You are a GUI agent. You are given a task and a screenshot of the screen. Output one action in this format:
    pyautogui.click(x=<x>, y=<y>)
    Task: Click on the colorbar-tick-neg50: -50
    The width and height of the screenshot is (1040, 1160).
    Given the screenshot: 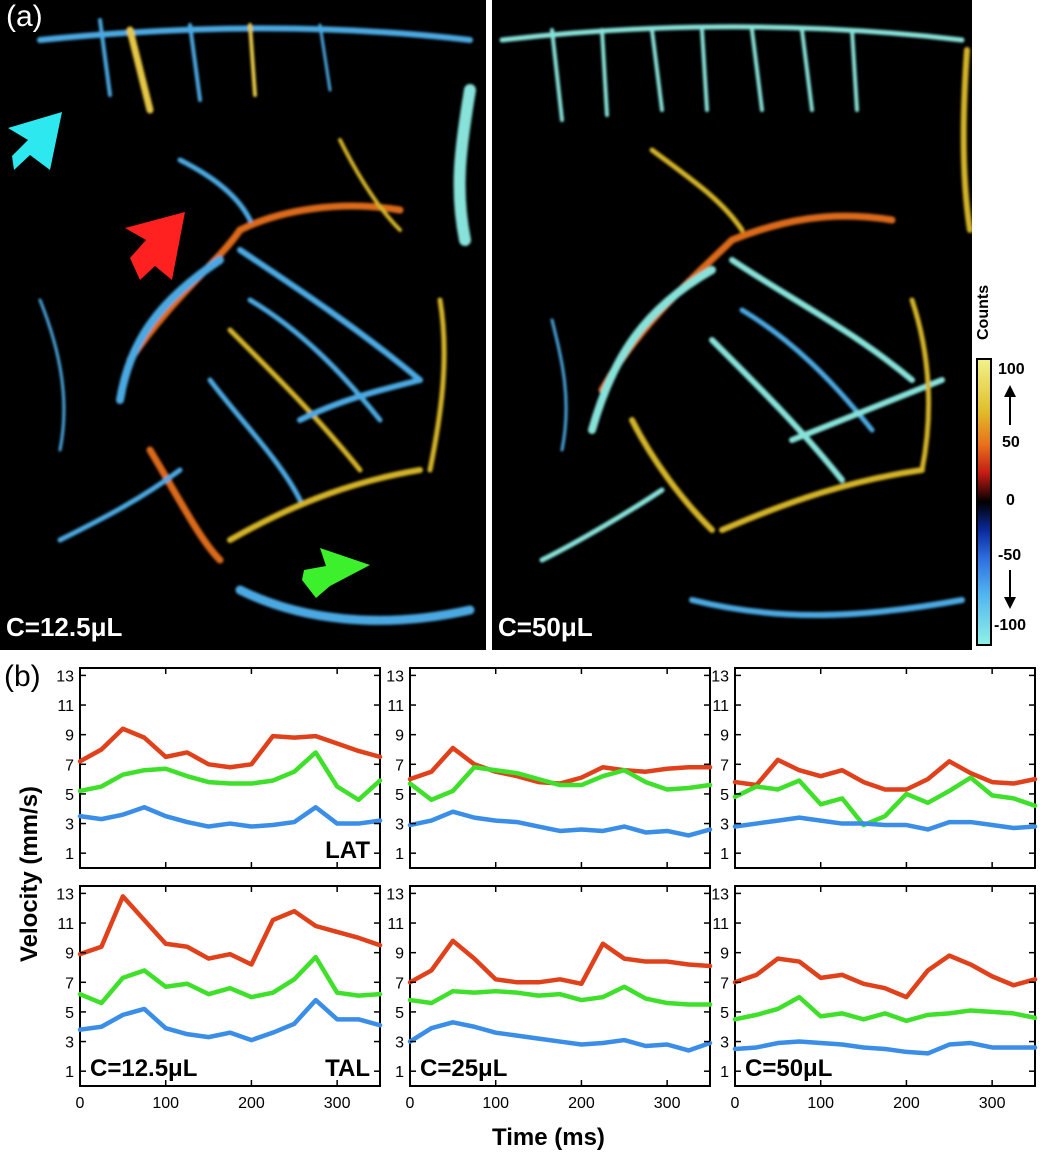 What is the action you would take?
    pyautogui.click(x=1010, y=555)
    